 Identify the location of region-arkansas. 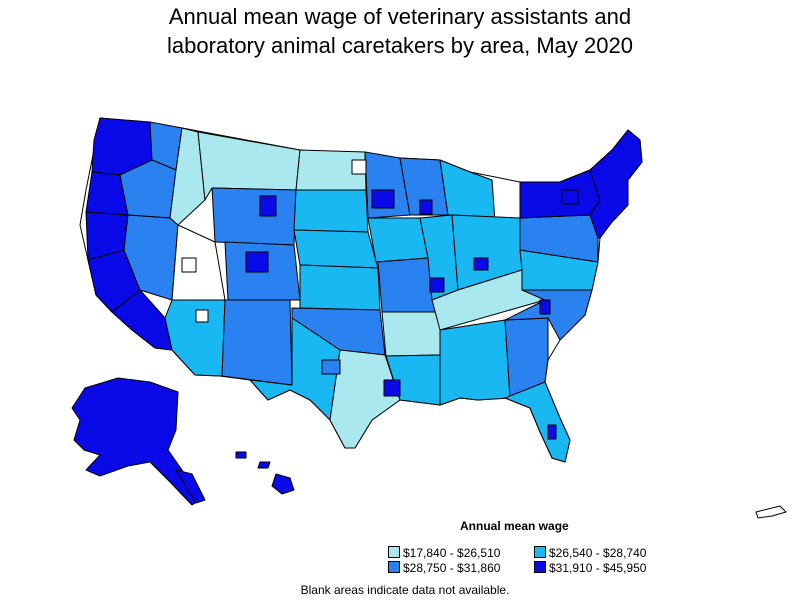
(411, 334).